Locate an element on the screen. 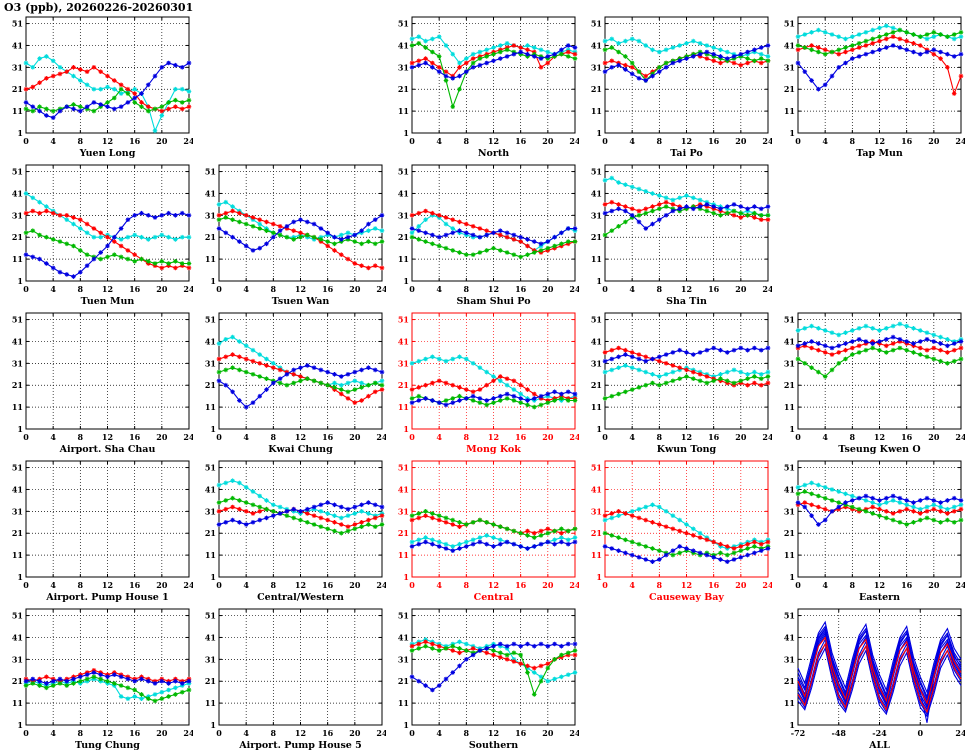 This screenshot has height=755, width=965. station-label: Tap Mun is located at coordinates (879, 153).